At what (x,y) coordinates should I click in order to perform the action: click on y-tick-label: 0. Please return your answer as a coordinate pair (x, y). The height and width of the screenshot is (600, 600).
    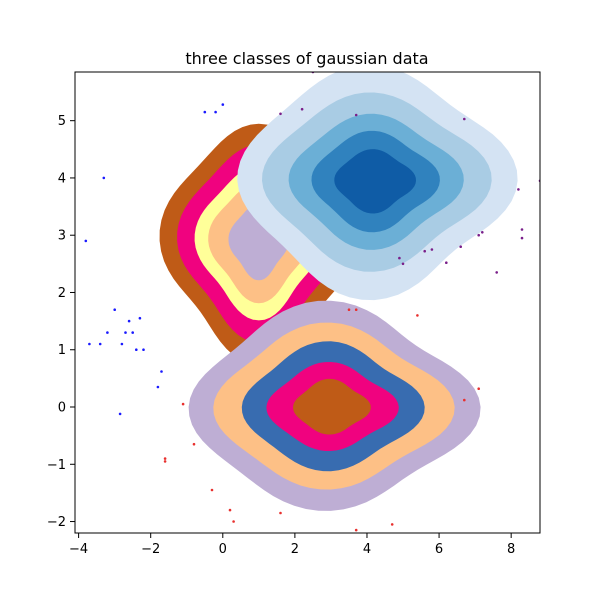
    Looking at the image, I should click on (62, 408).